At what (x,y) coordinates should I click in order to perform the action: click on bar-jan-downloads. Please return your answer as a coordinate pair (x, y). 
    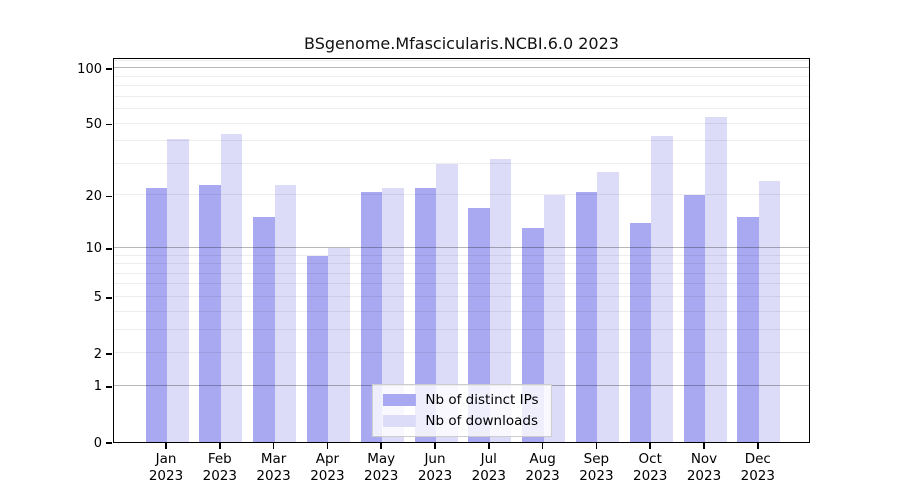
    Looking at the image, I should click on (178, 290).